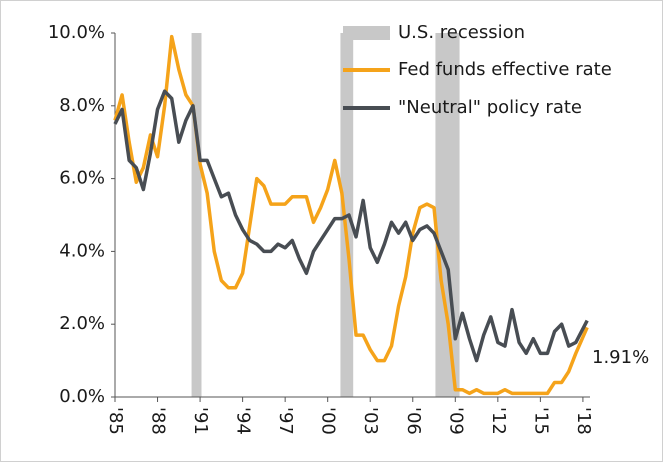 This screenshot has width=663, height=462. What do you see at coordinates (243, 421) in the screenshot?
I see `x-tick-label: '94` at bounding box center [243, 421].